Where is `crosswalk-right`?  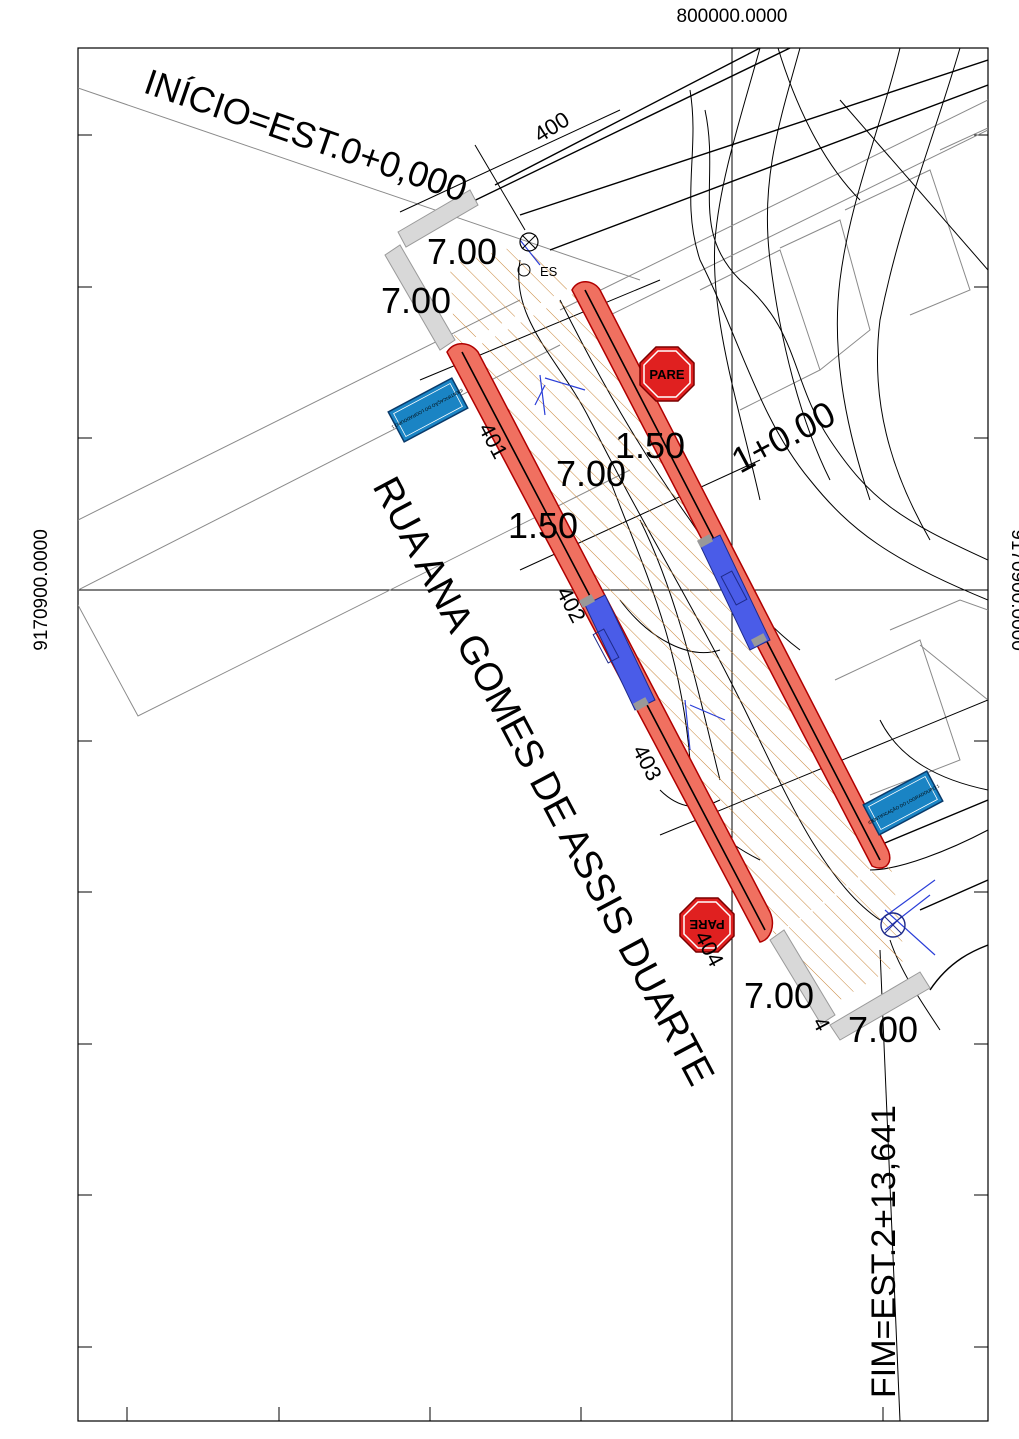 crosswalk-right is located at coordinates (733, 592).